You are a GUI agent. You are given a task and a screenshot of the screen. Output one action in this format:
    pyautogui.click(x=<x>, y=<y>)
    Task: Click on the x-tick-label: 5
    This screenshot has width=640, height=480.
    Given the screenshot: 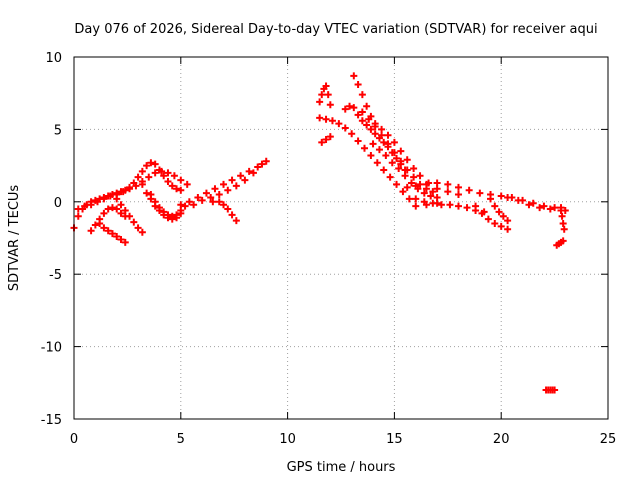 What is the action you would take?
    pyautogui.click(x=181, y=439)
    